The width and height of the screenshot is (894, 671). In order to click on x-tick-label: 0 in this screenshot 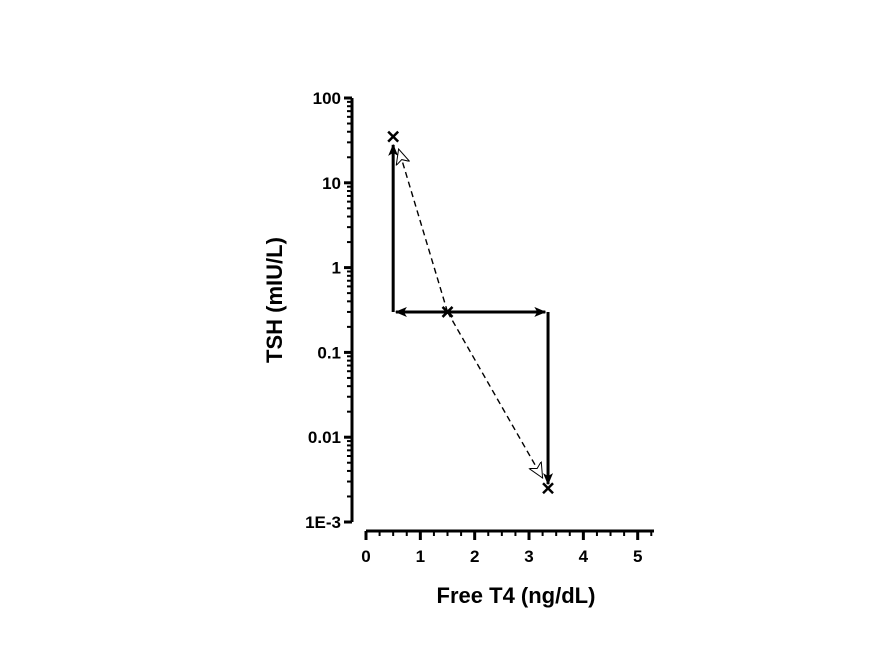, I will do `click(365, 556)`.